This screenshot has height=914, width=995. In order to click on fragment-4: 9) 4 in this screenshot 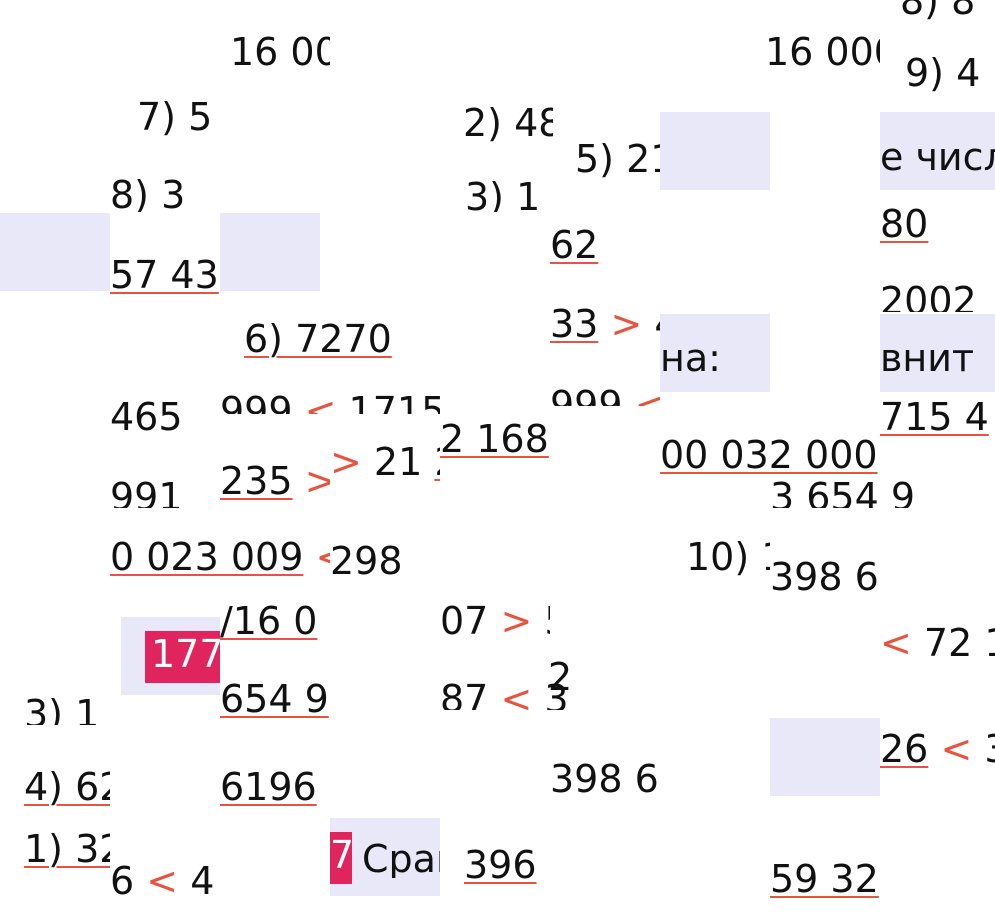, I will do `click(943, 73)`.